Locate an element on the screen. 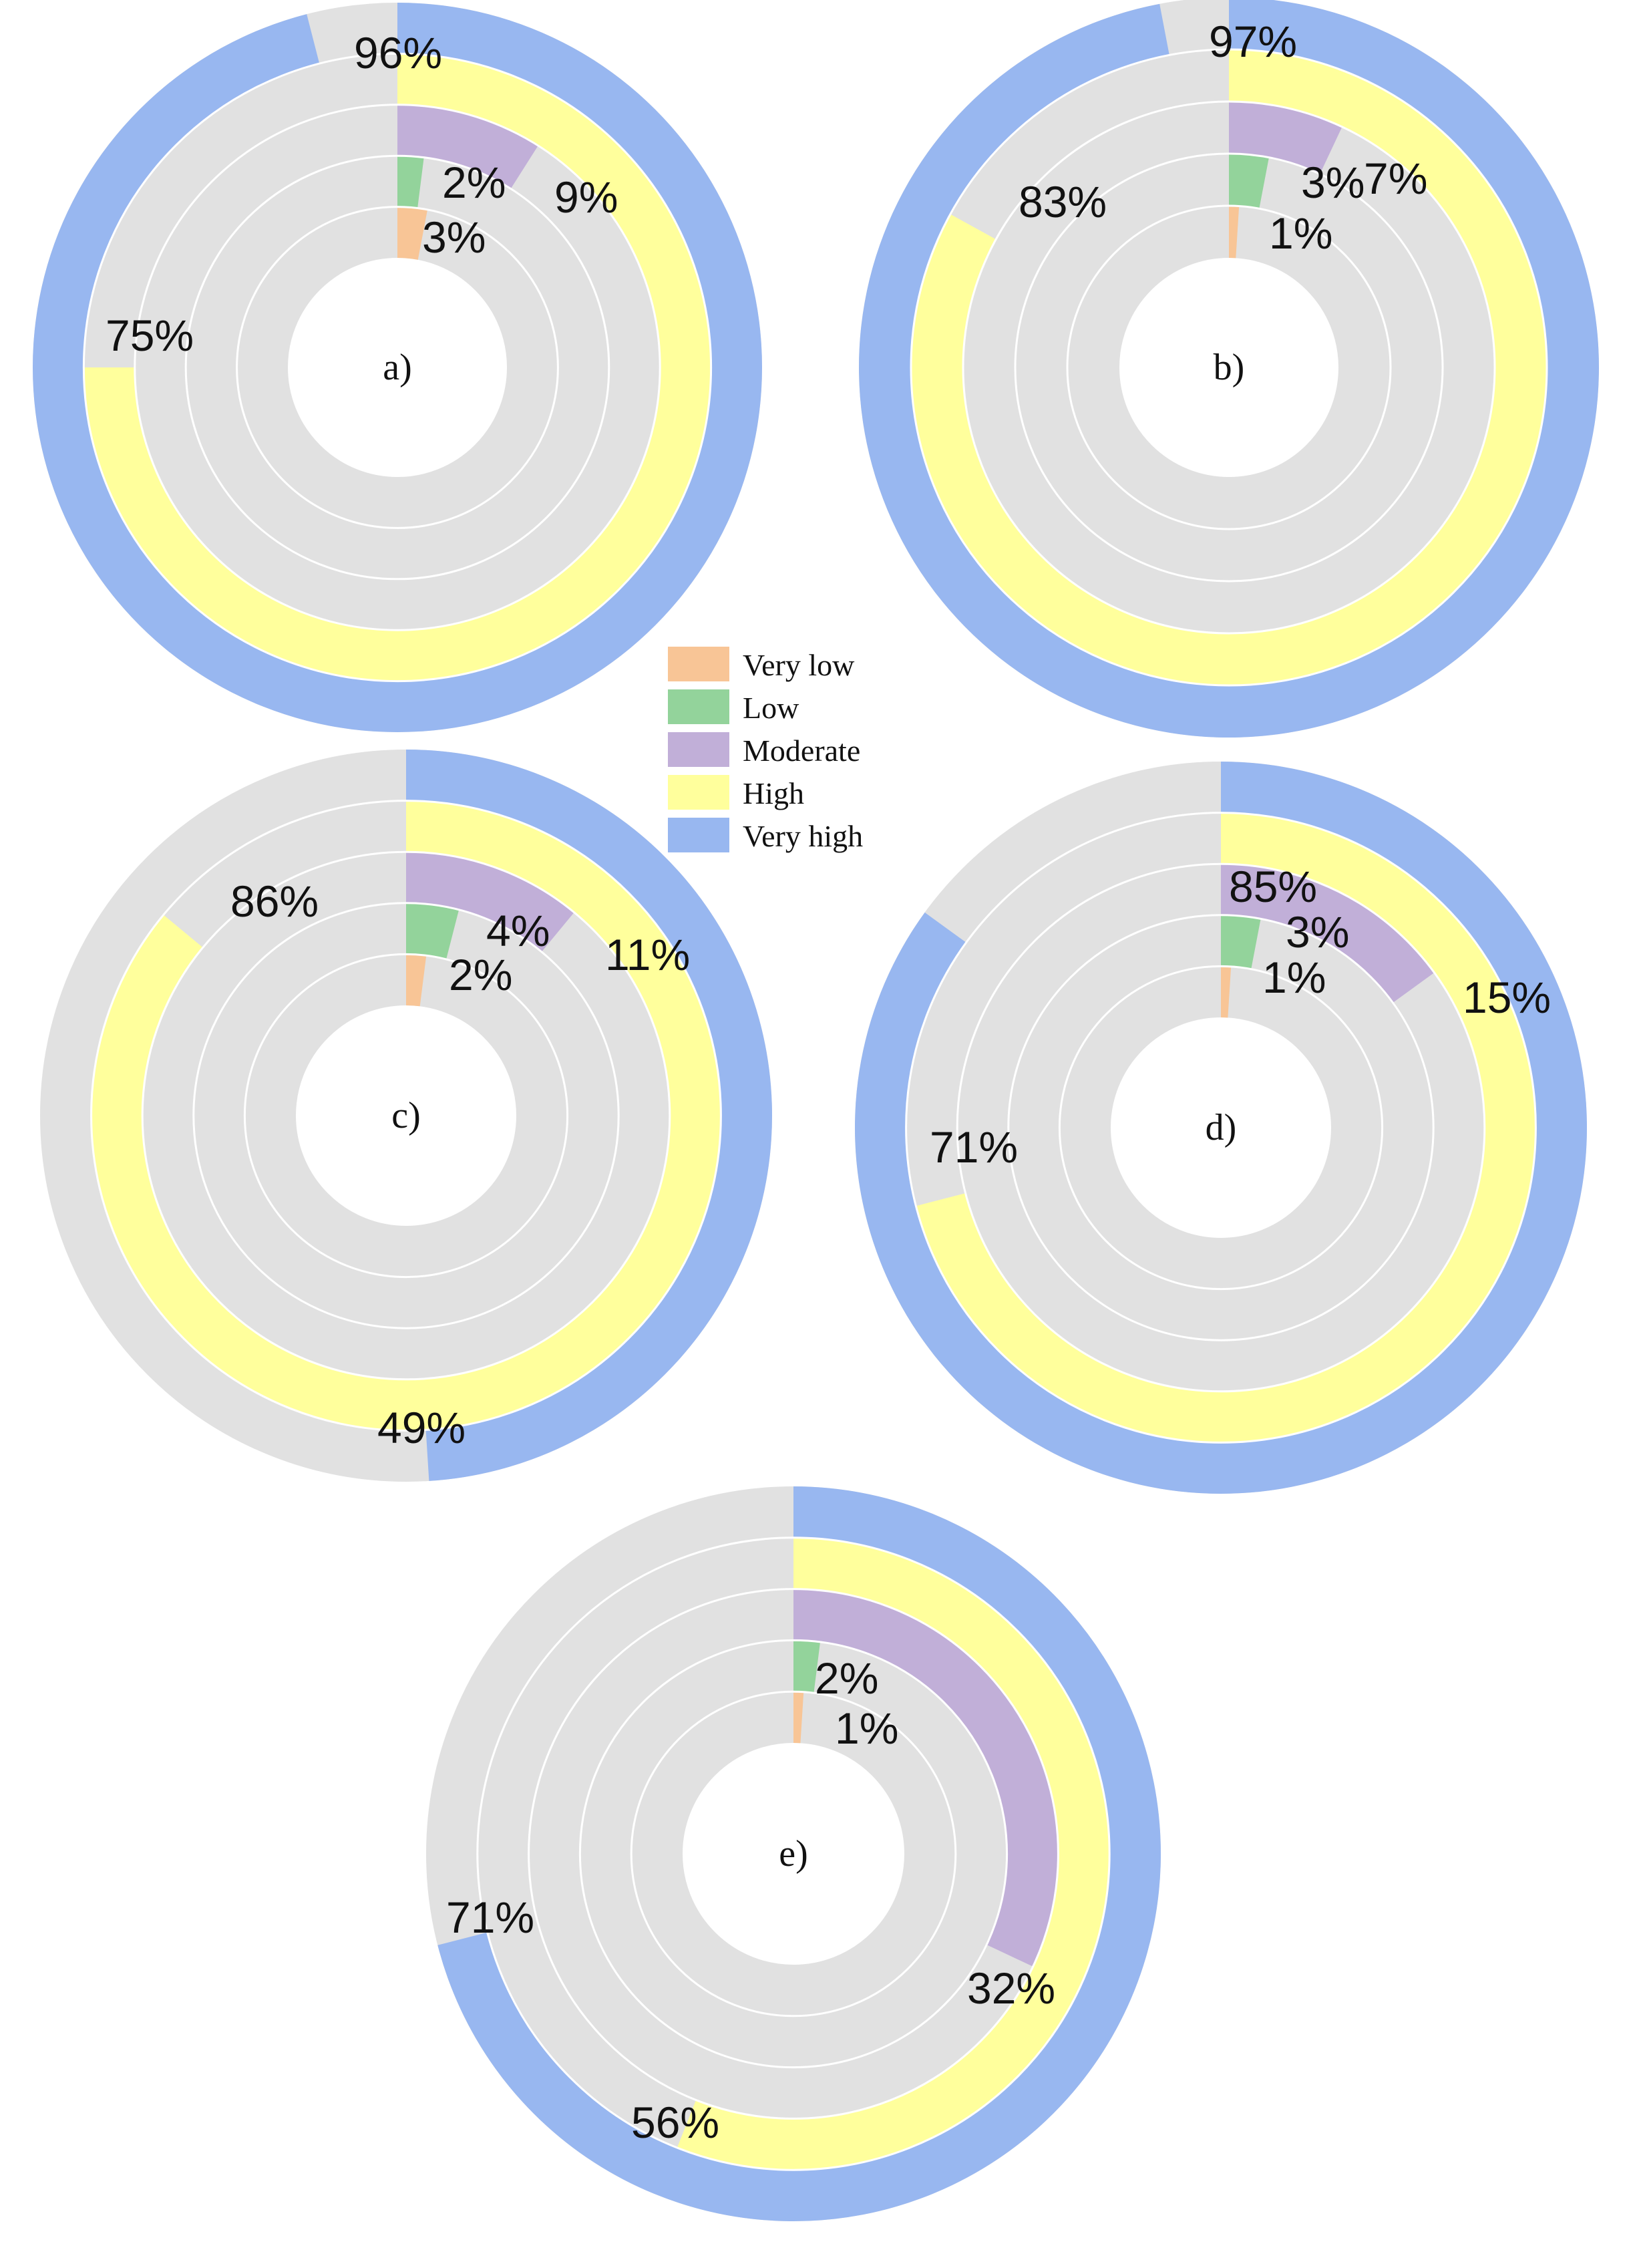 This screenshot has width=1635, height=2268. legend-swatch-low is located at coordinates (698, 706).